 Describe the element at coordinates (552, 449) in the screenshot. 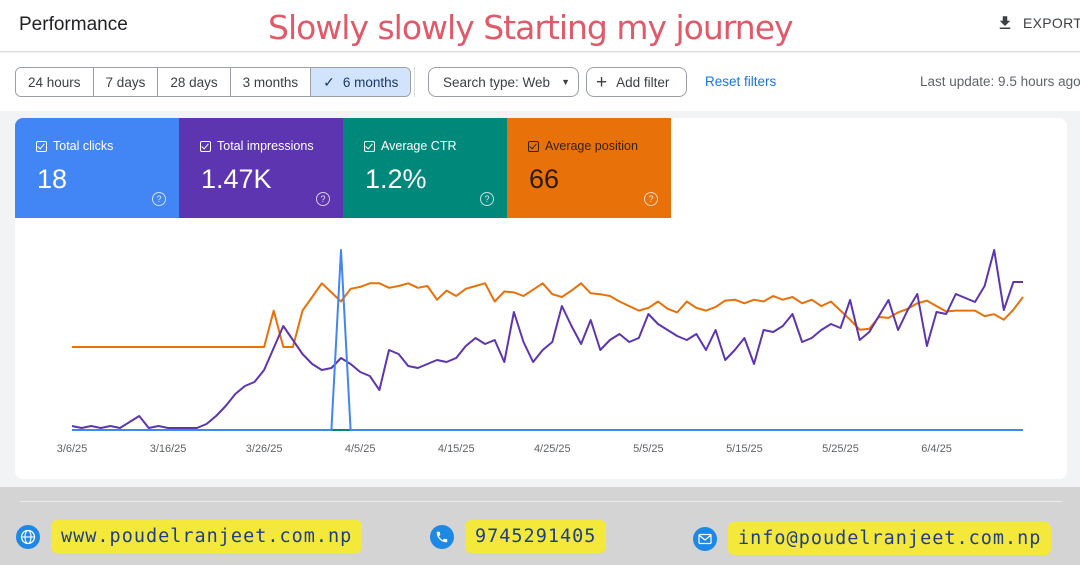

I see `x-tick-label: 4/25/25` at that location.